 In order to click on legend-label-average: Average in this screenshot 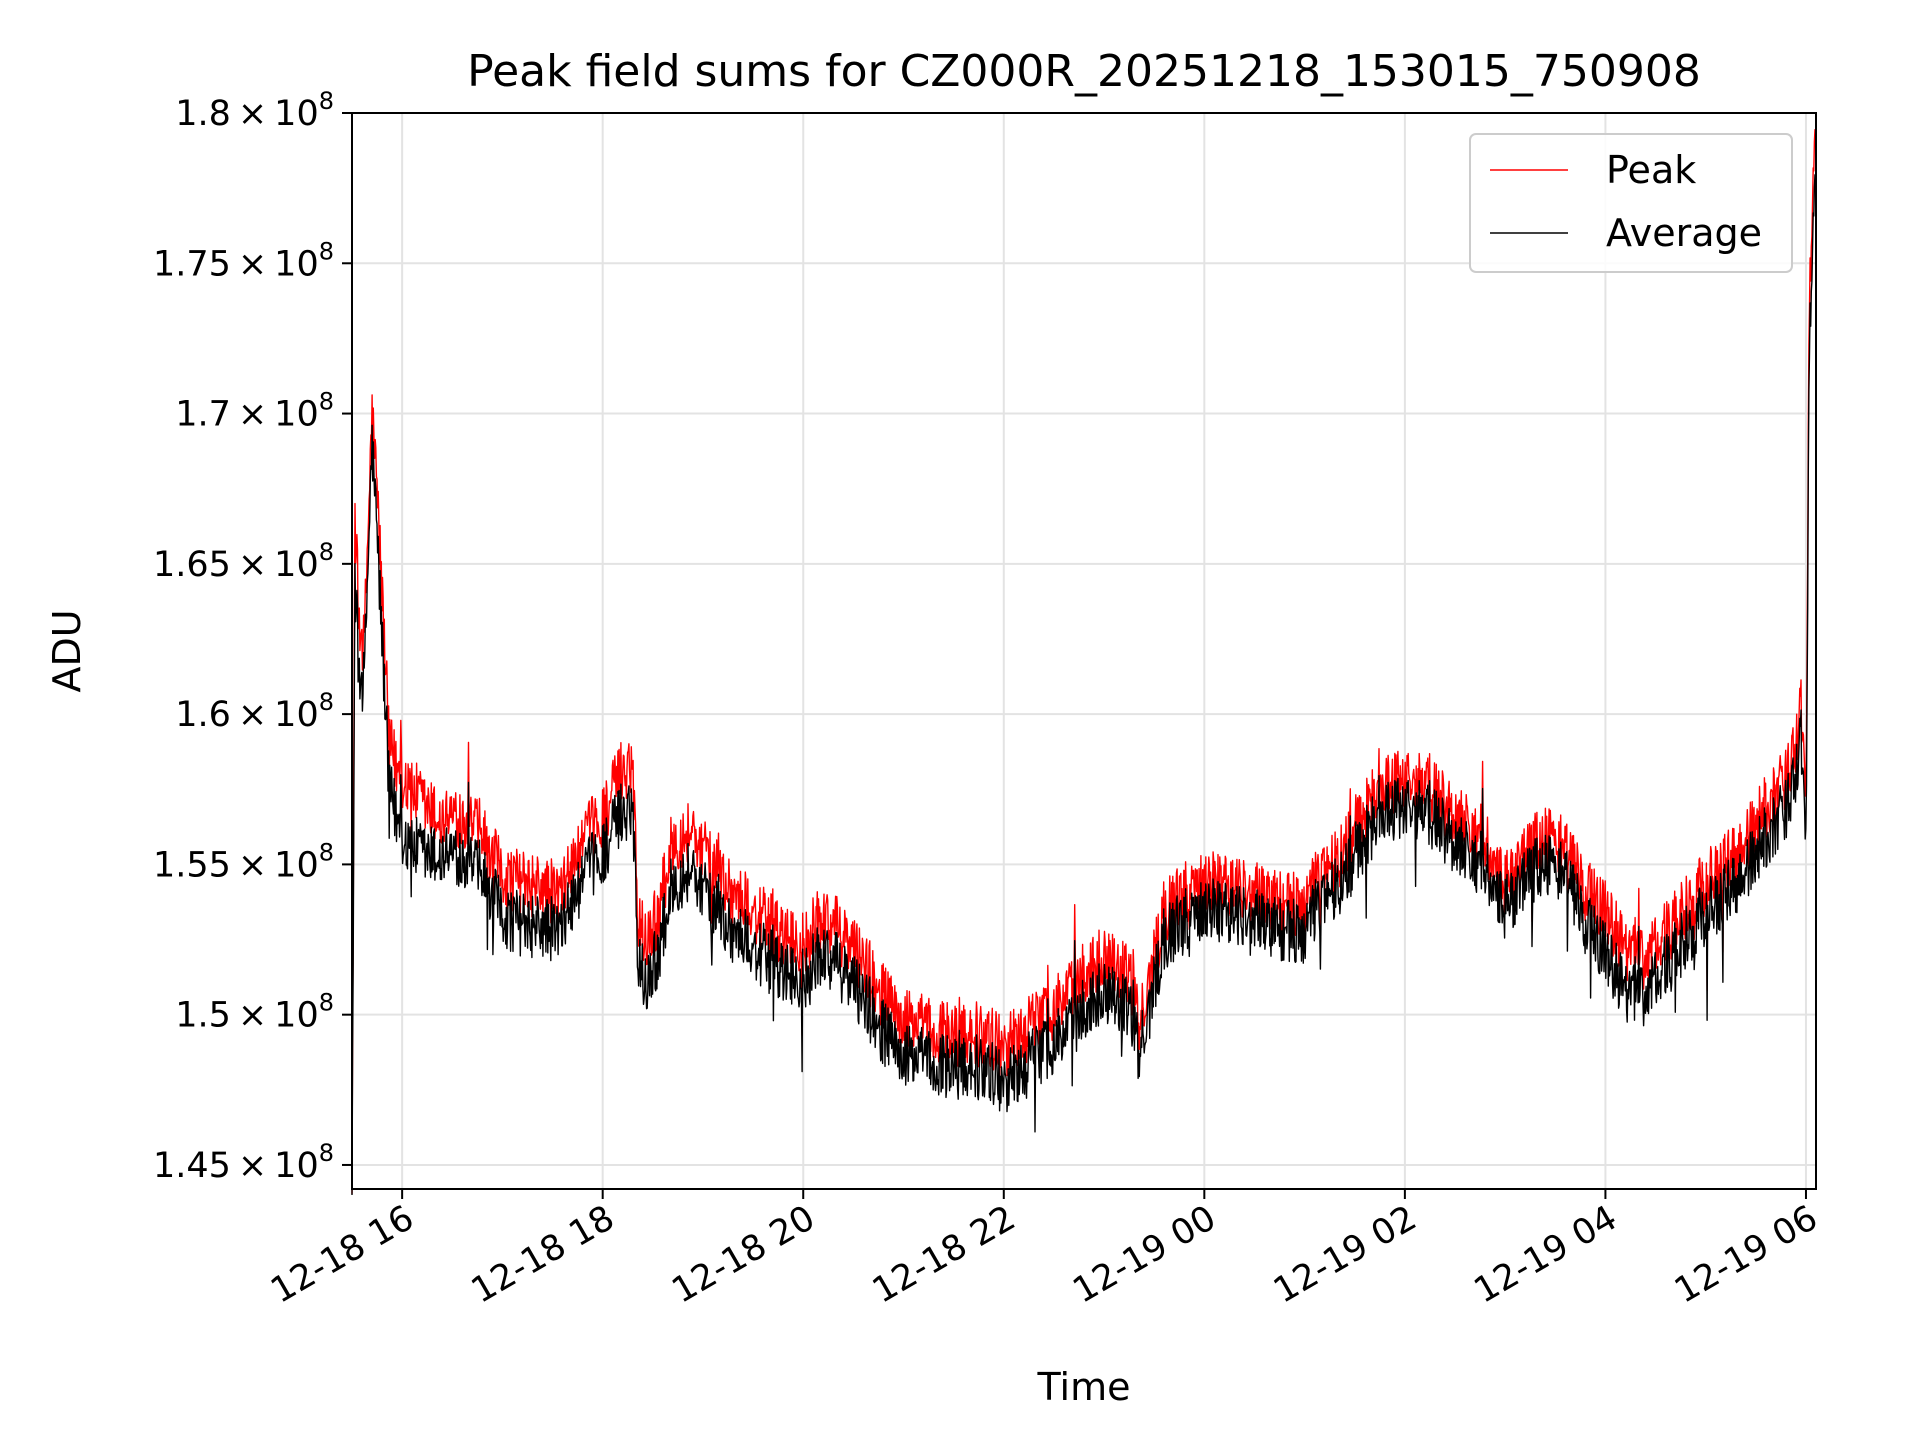, I will do `click(1684, 233)`.